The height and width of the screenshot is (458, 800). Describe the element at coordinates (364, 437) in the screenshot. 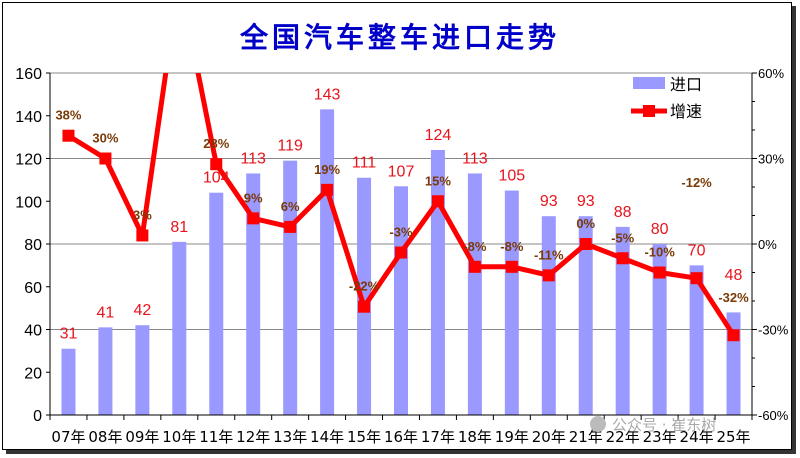

I see `x-tick-label: 15年` at that location.